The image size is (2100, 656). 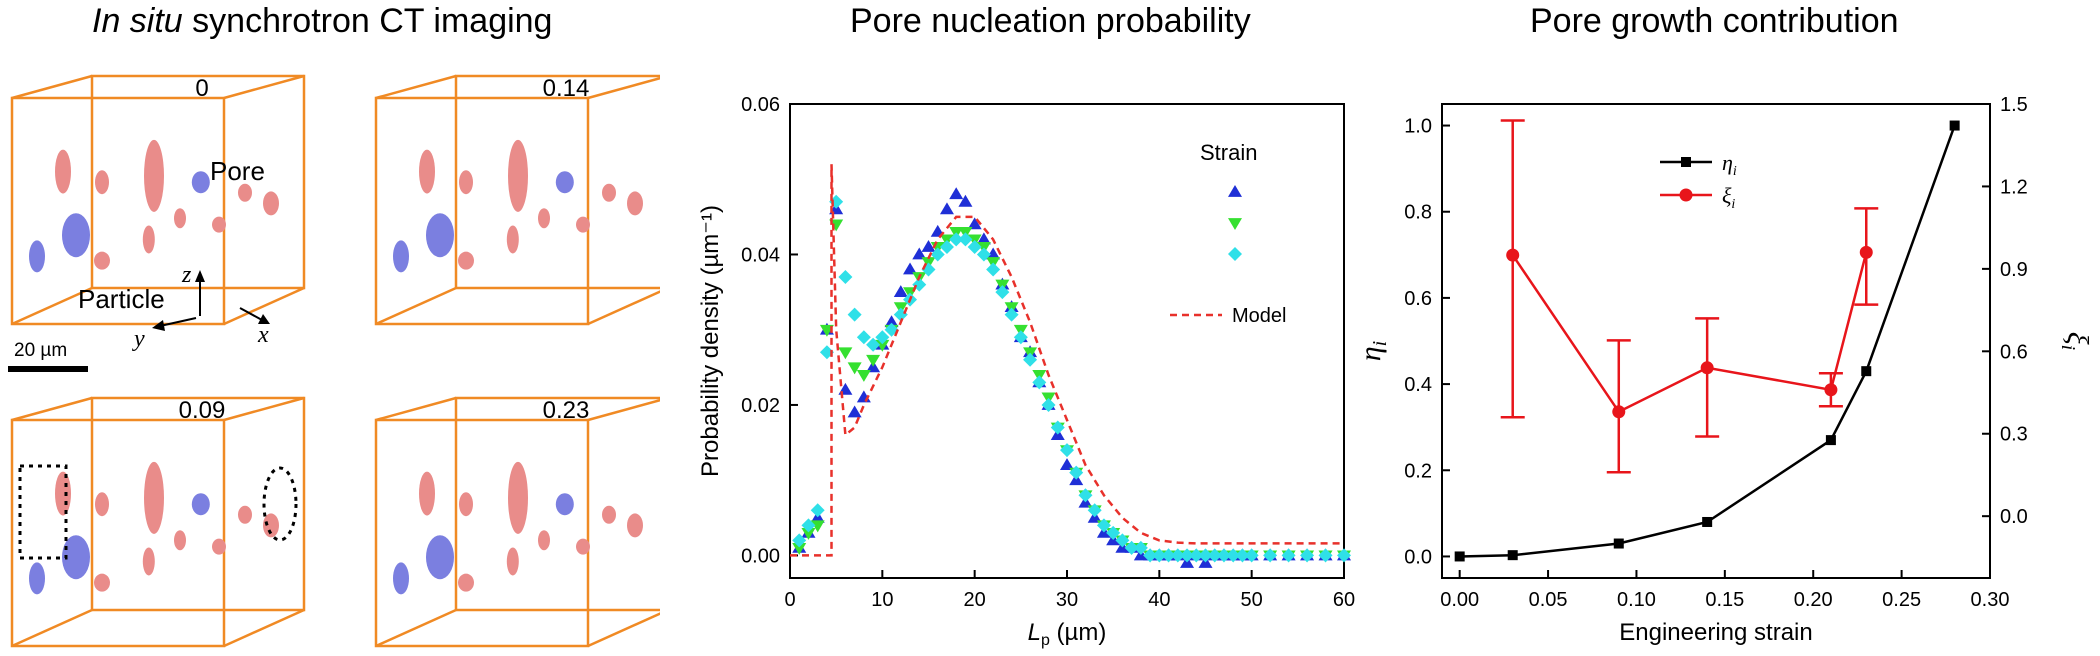 I want to click on coordinate-axes: z y x, so click(x=201, y=307).